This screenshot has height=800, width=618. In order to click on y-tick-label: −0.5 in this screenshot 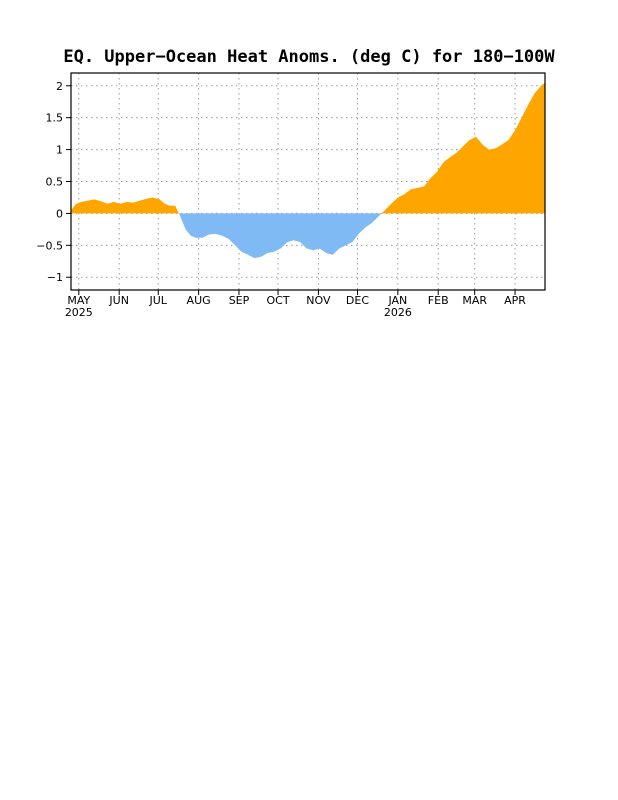, I will do `click(49, 245)`.